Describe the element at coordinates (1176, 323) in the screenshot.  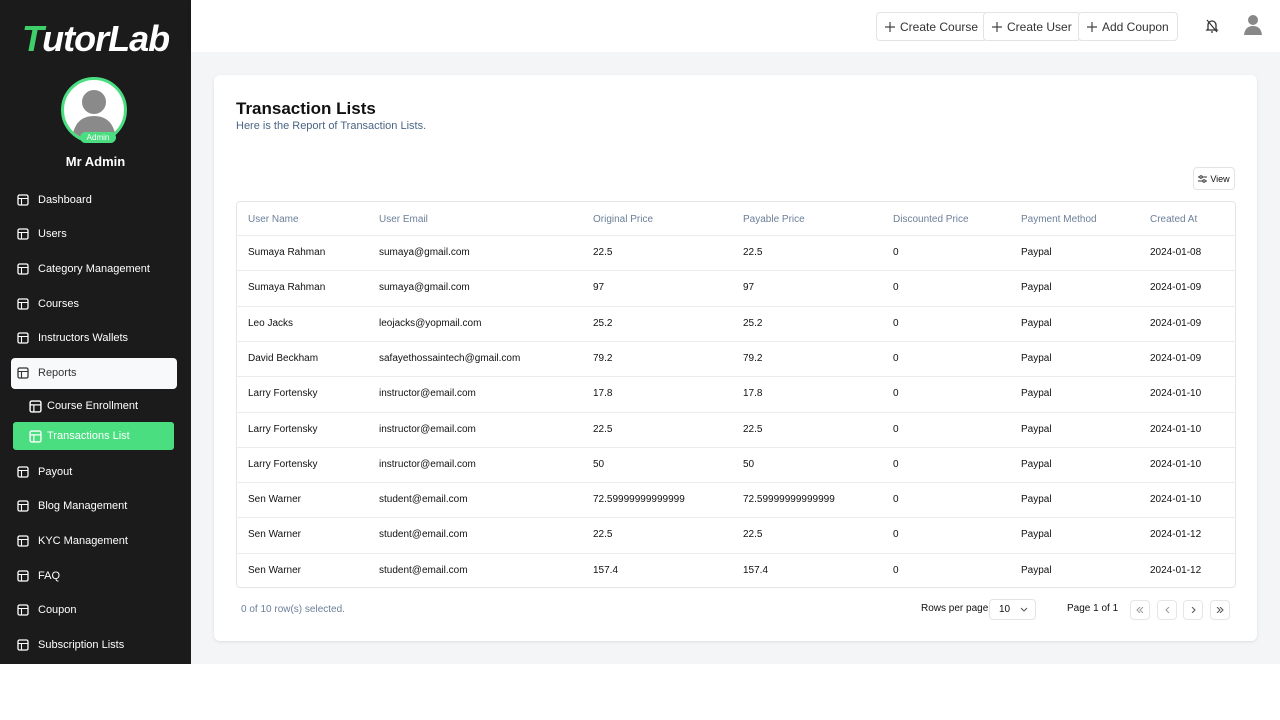
I see `table-cell: 2024-01-09` at that location.